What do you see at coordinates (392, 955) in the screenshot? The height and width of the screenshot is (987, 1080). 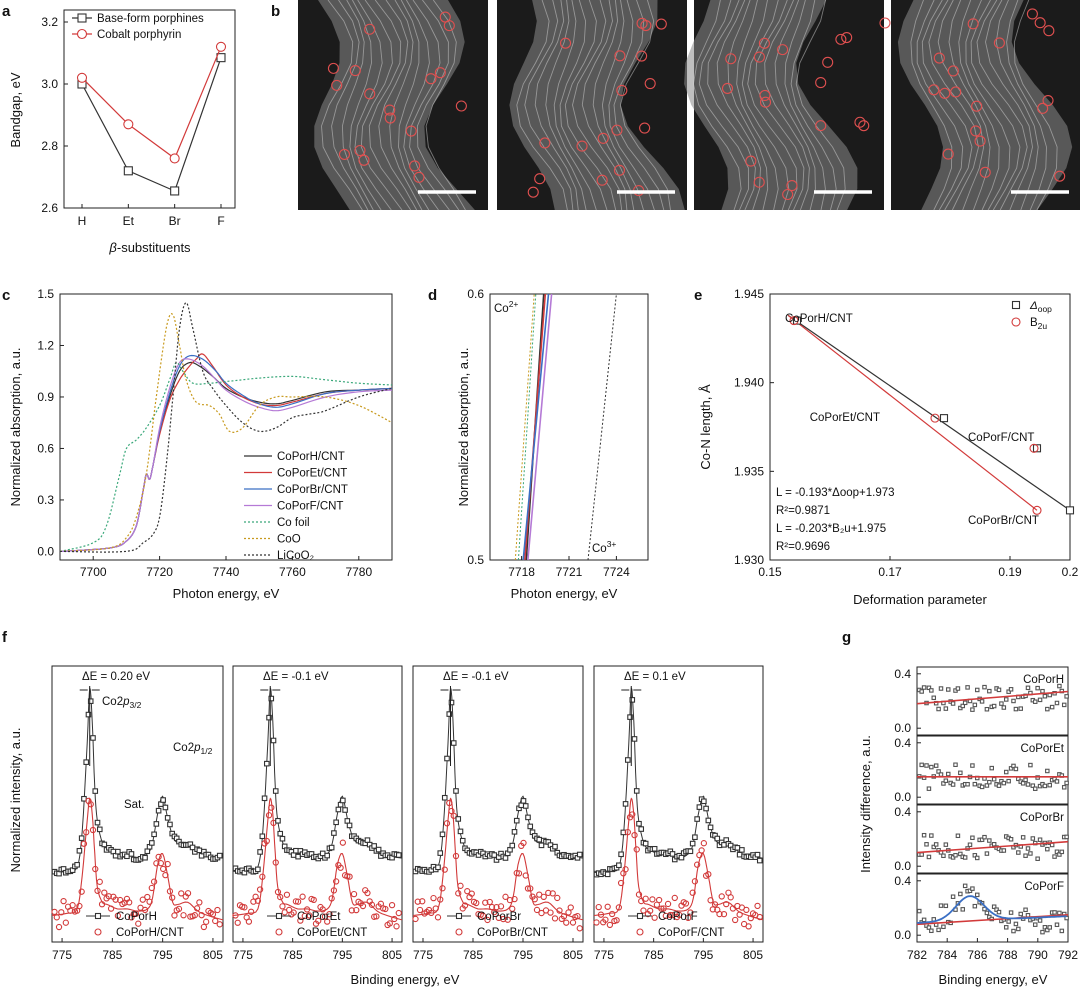 I see `panel-f-xtick-label: 805` at bounding box center [392, 955].